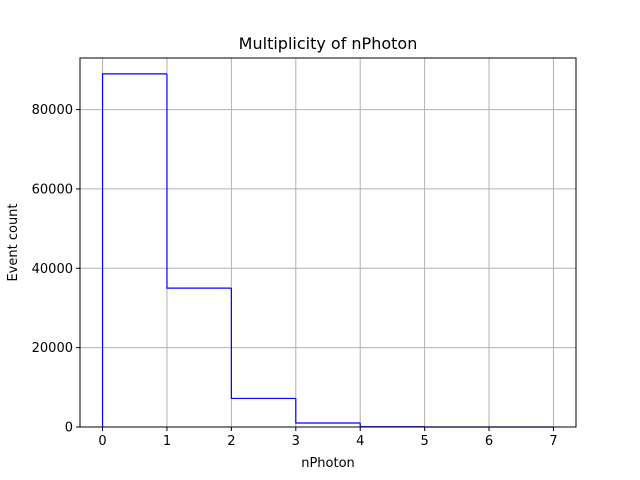 The image size is (640, 480). What do you see at coordinates (52, 189) in the screenshot?
I see `y-tick-label: 60000` at bounding box center [52, 189].